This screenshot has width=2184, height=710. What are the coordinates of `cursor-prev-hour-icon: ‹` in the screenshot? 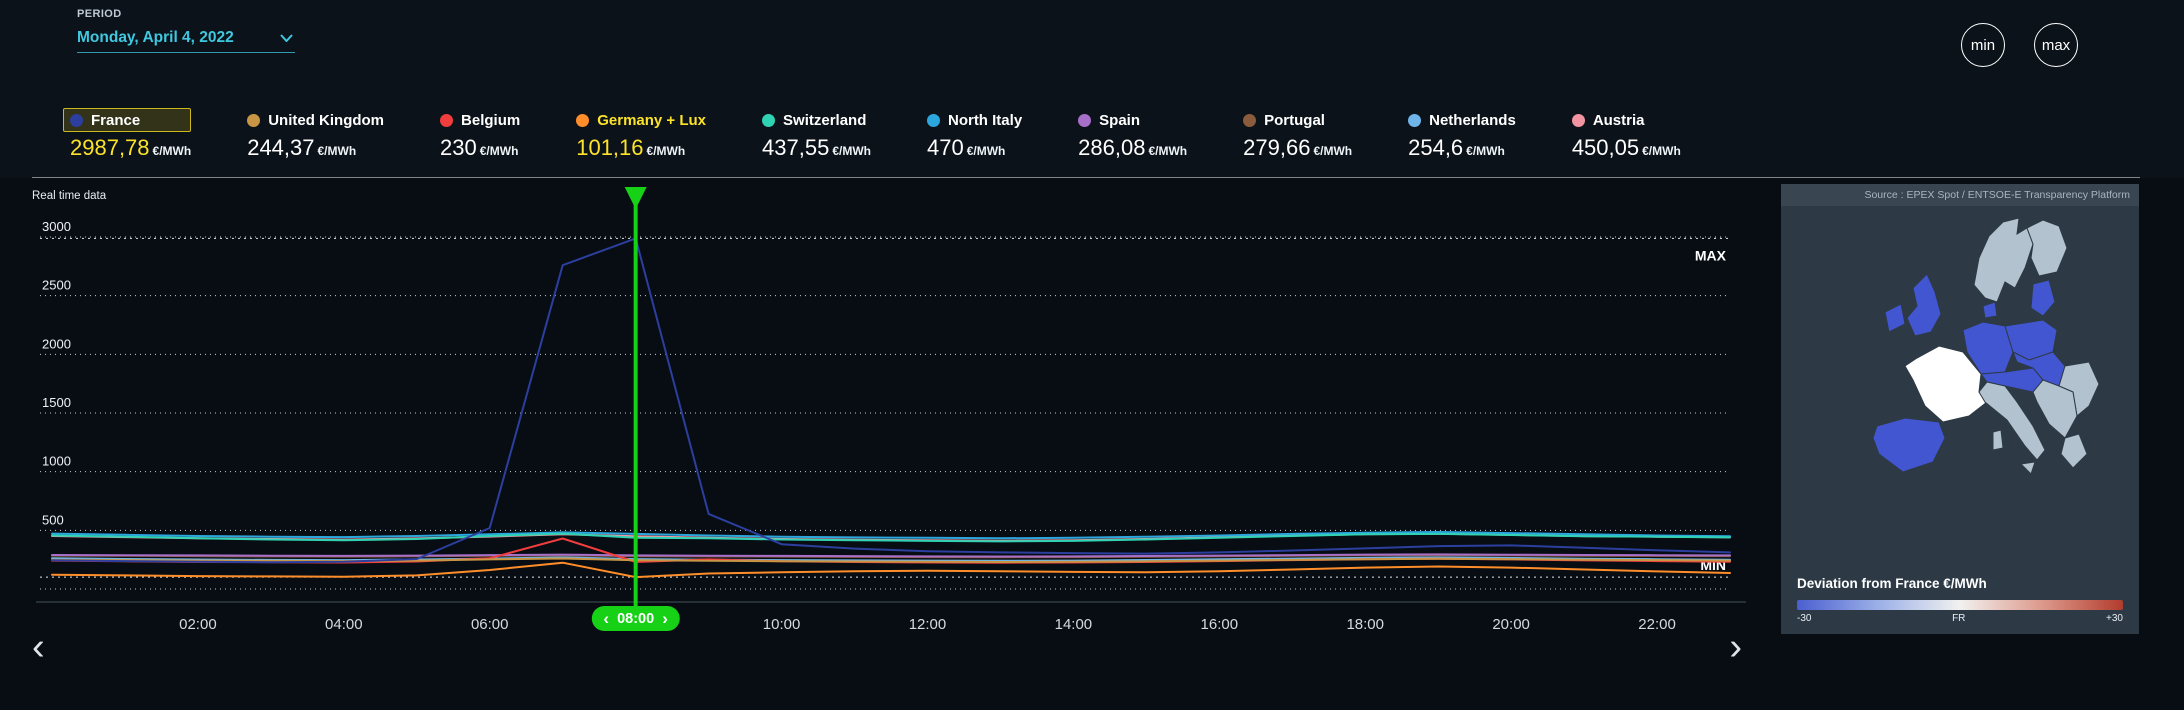 It's located at (606, 618).